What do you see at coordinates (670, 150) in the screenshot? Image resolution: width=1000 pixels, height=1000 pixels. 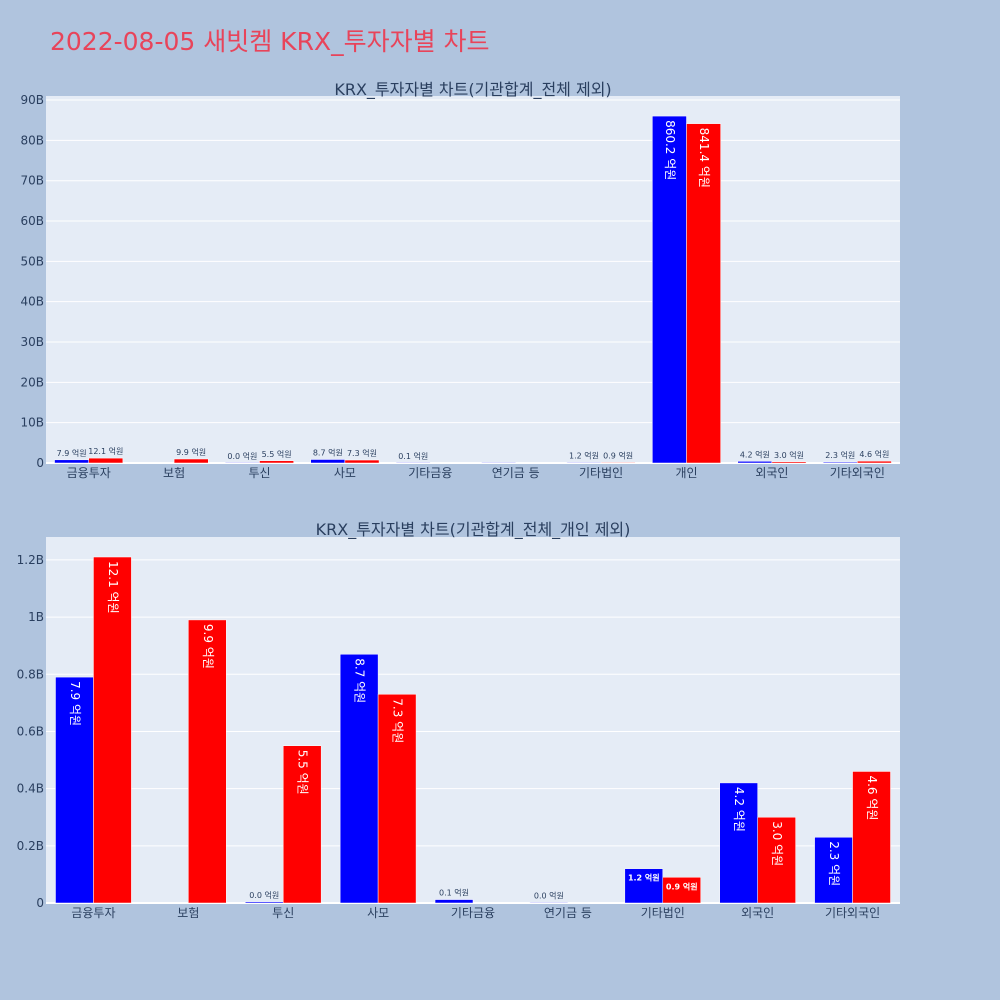 I see `data-label: 860.2 억원` at bounding box center [670, 150].